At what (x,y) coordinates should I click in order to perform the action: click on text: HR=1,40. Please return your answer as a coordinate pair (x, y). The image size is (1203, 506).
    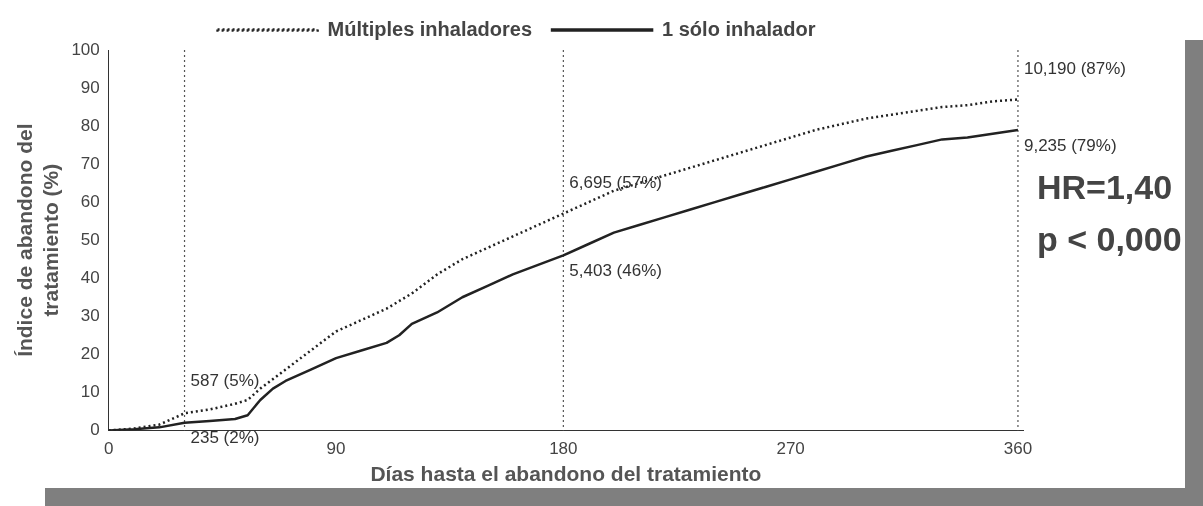
    Looking at the image, I should click on (1105, 187).